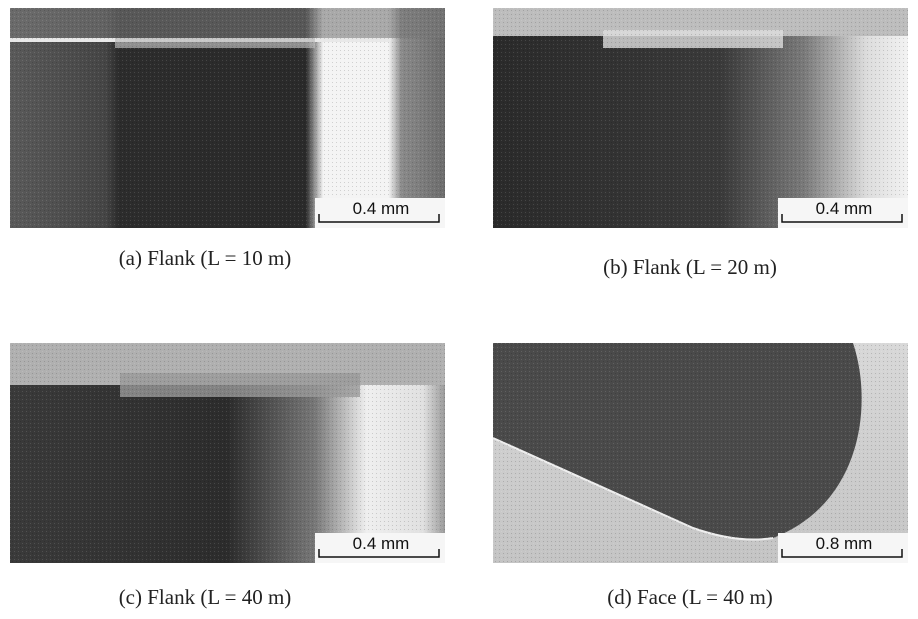  What do you see at coordinates (205, 597) in the screenshot?
I see `caption: (c) Flank (L = 40 m)` at bounding box center [205, 597].